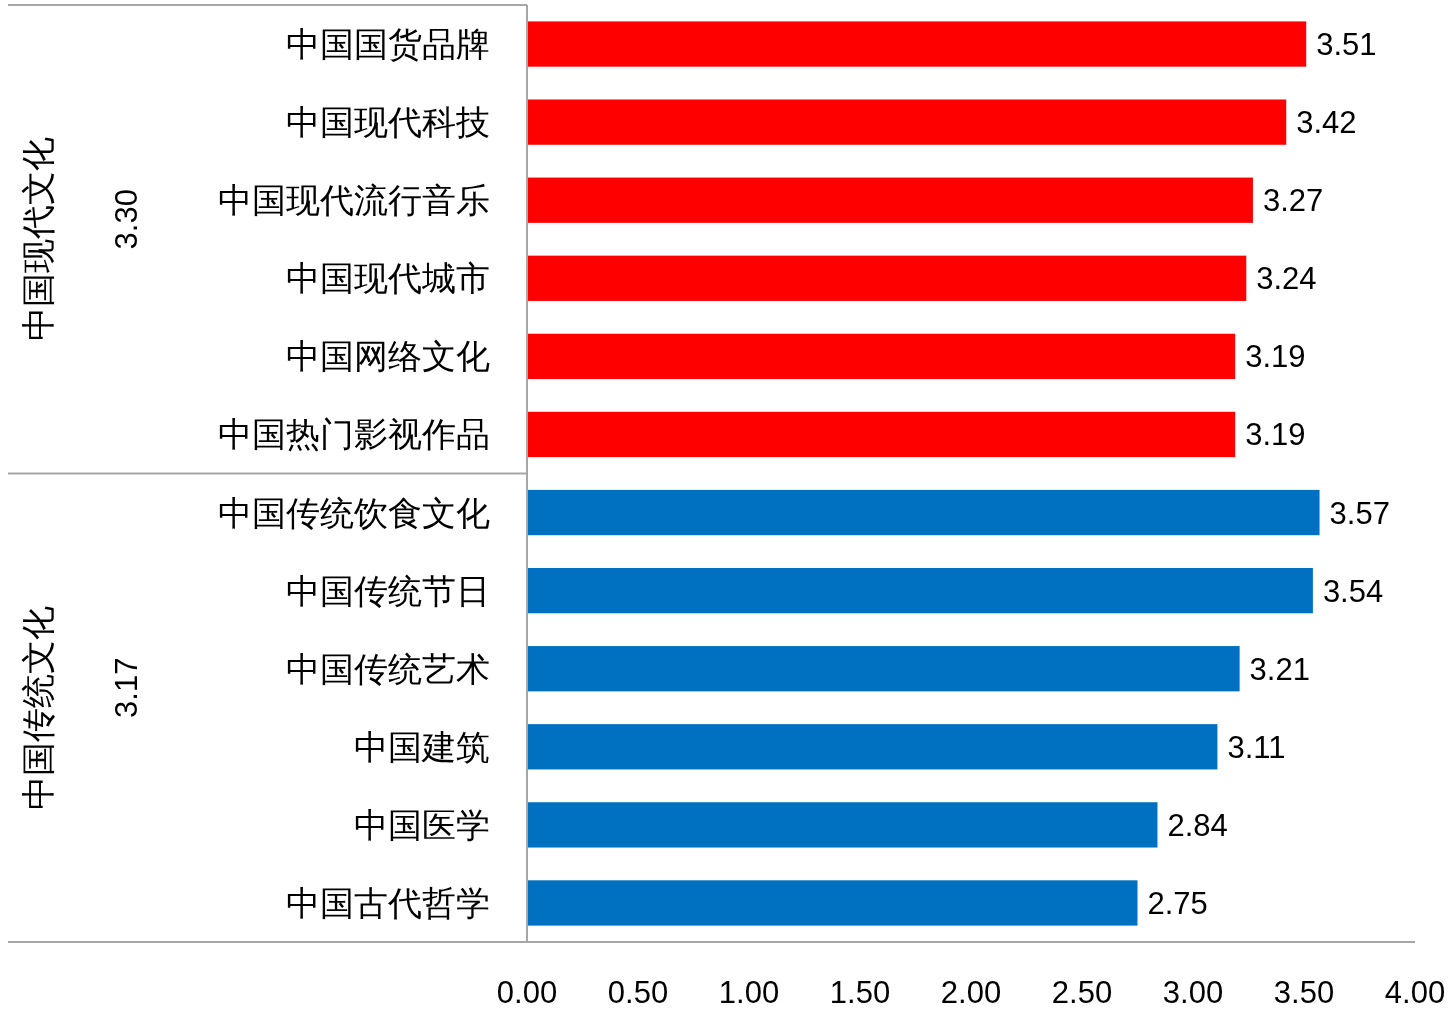 The height and width of the screenshot is (1016, 1454). What do you see at coordinates (1415, 992) in the screenshot?
I see `x-tick-label: 4.00` at bounding box center [1415, 992].